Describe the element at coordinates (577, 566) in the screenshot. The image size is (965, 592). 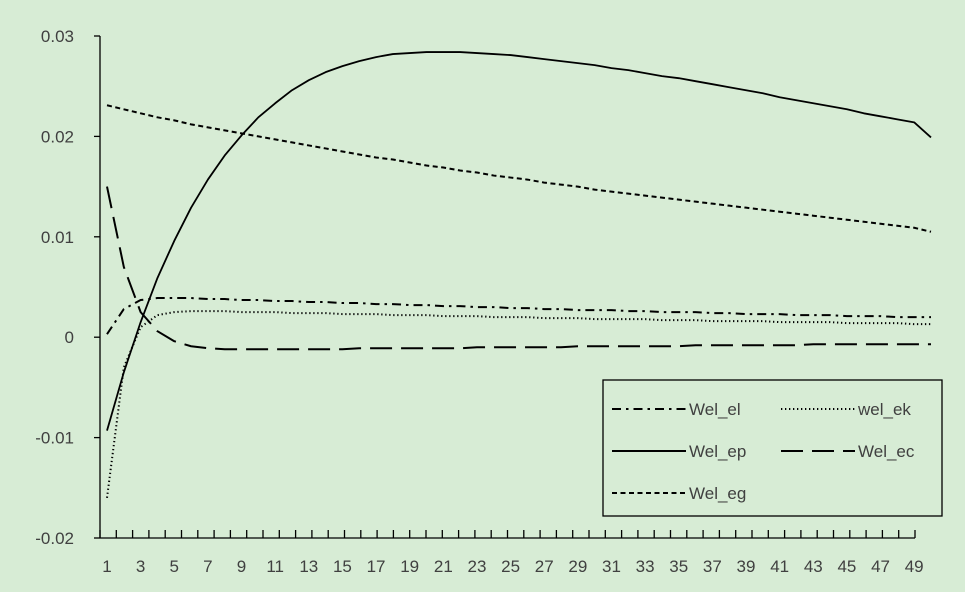
I see `x-tick-label: 29` at that location.